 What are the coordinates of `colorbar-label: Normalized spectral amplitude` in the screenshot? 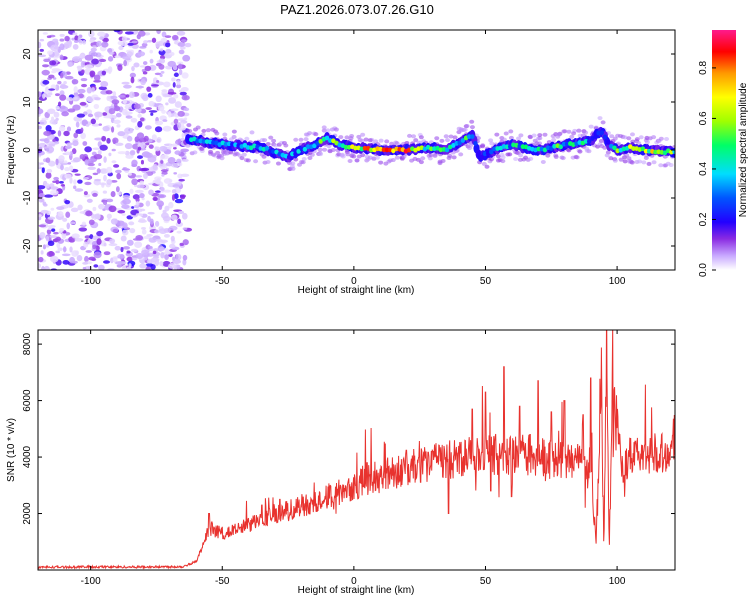 It's located at (743, 149).